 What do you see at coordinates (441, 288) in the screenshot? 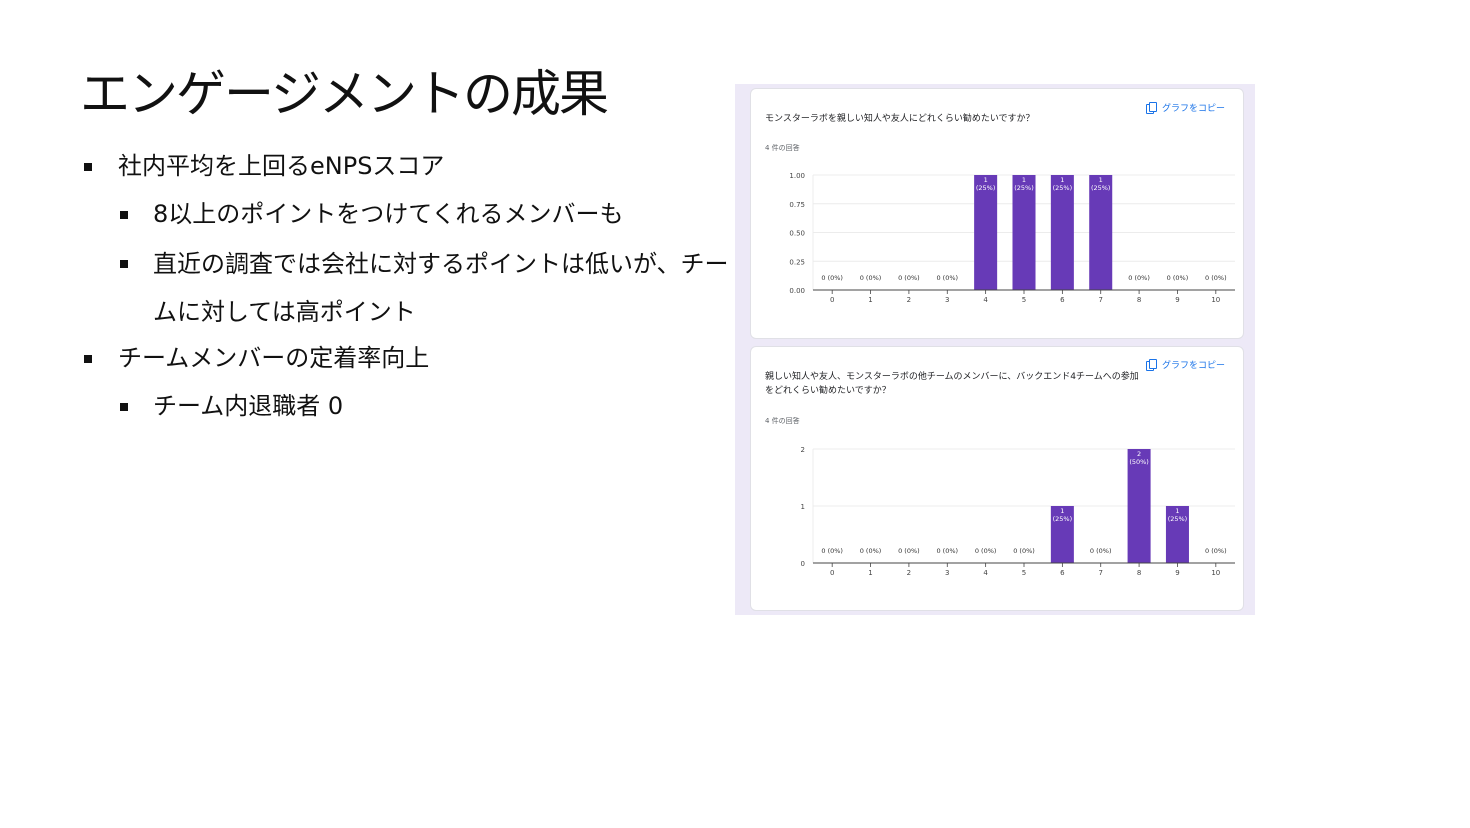
I see `bullet-text: 直近の調査では会社に対するポイントは低いが、チームに対しては高ポイント` at bounding box center [441, 288].